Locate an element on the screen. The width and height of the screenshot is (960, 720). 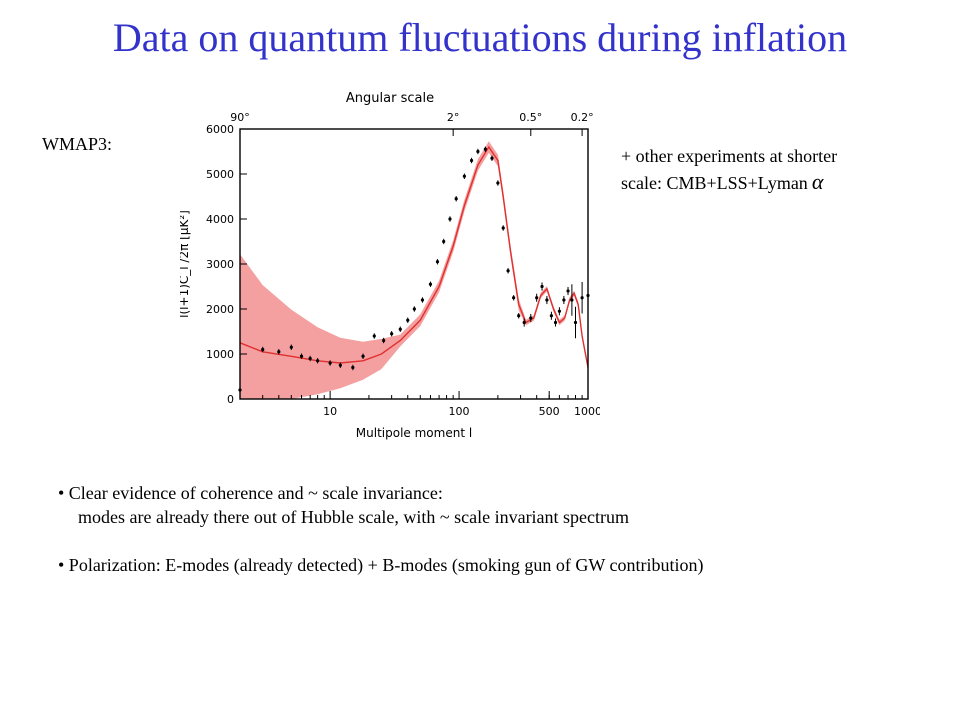
data-points is located at coordinates (414, 269).